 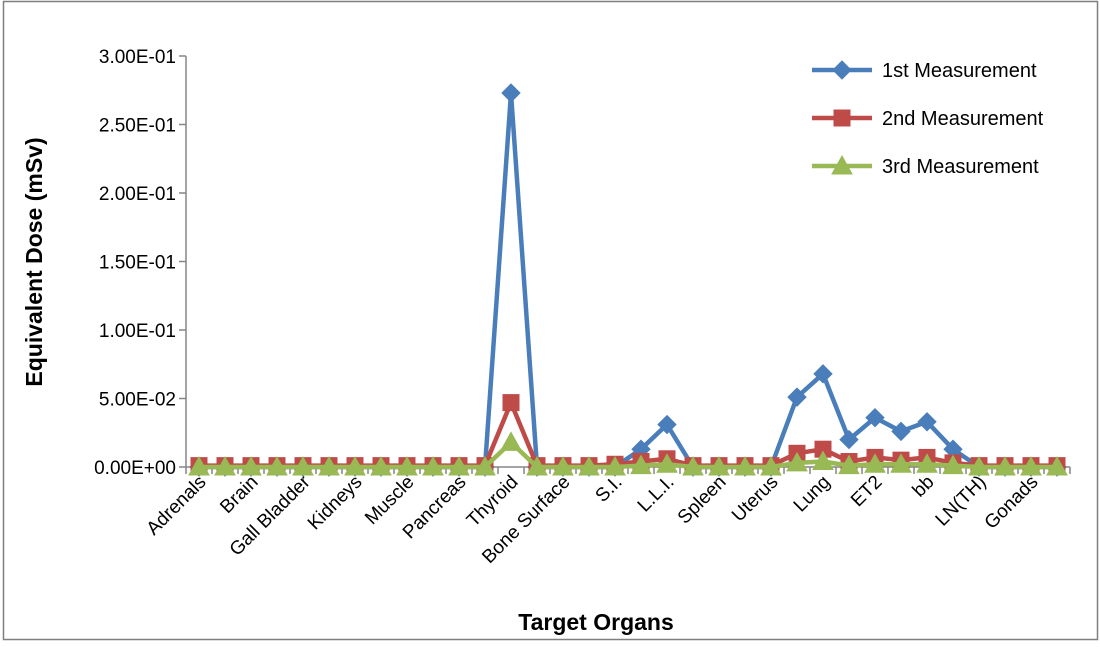 I want to click on y-tick-label: 1.50E-01, so click(x=137, y=263).